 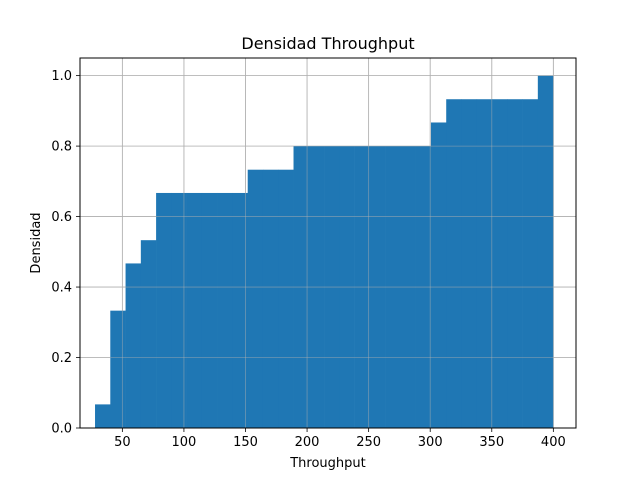 What do you see at coordinates (61, 217) in the screenshot?
I see `y-tick-label: 0.6` at bounding box center [61, 217].